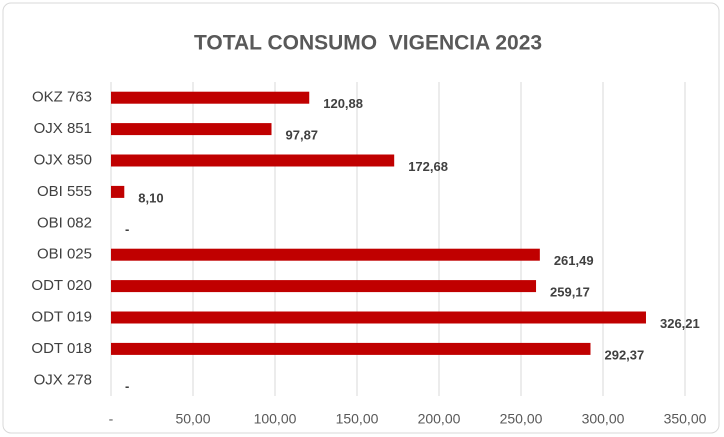  I want to click on y-tick-label: OBI 555, so click(64, 191).